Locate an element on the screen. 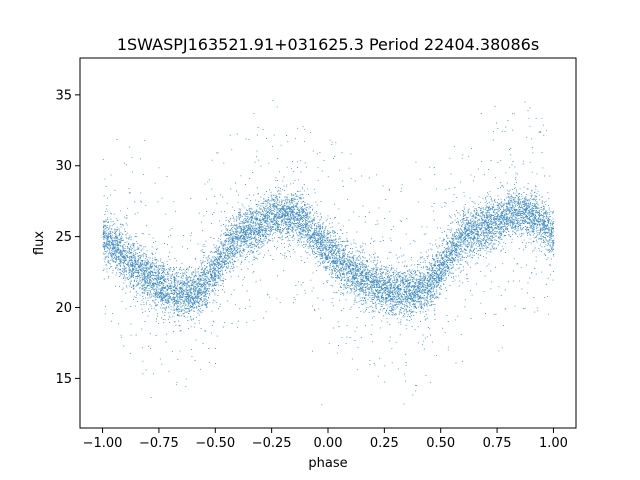  y-tick-label: 30 is located at coordinates (63, 166).